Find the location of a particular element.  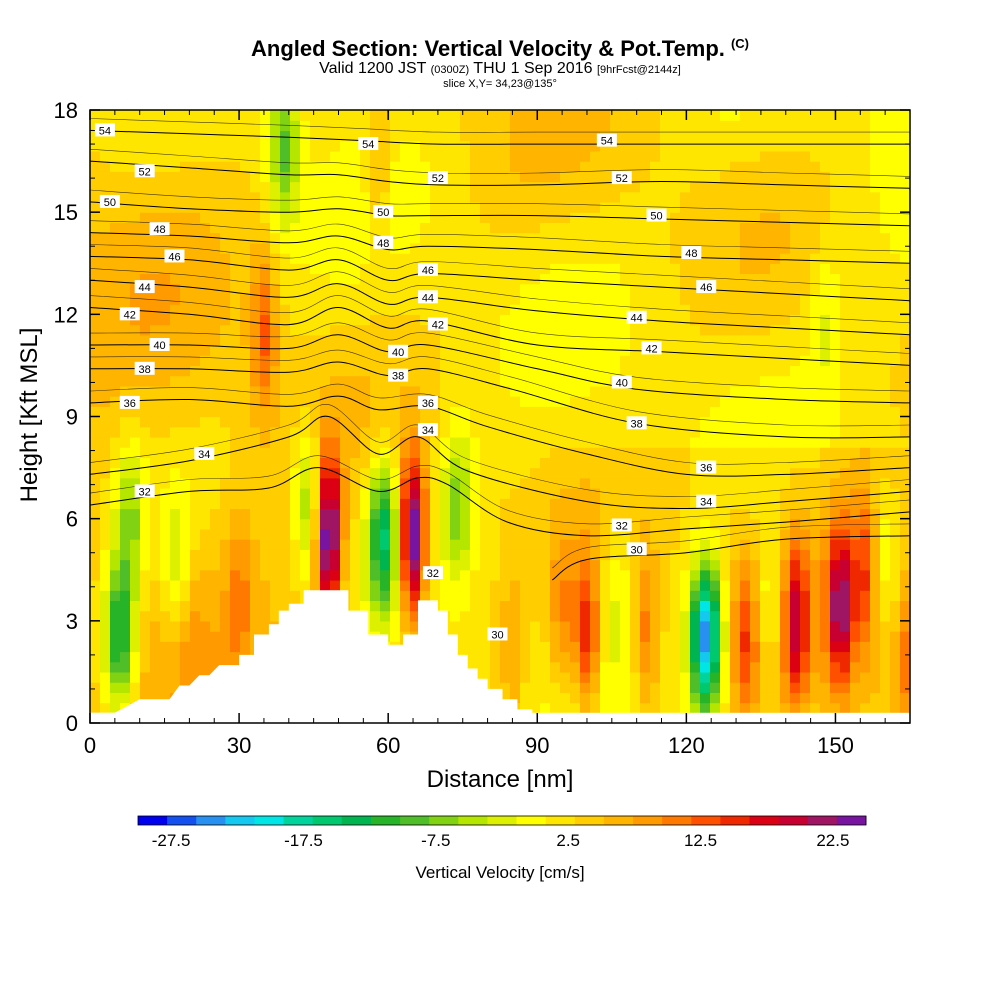

contour-label-bg is located at coordinates (129, 314).